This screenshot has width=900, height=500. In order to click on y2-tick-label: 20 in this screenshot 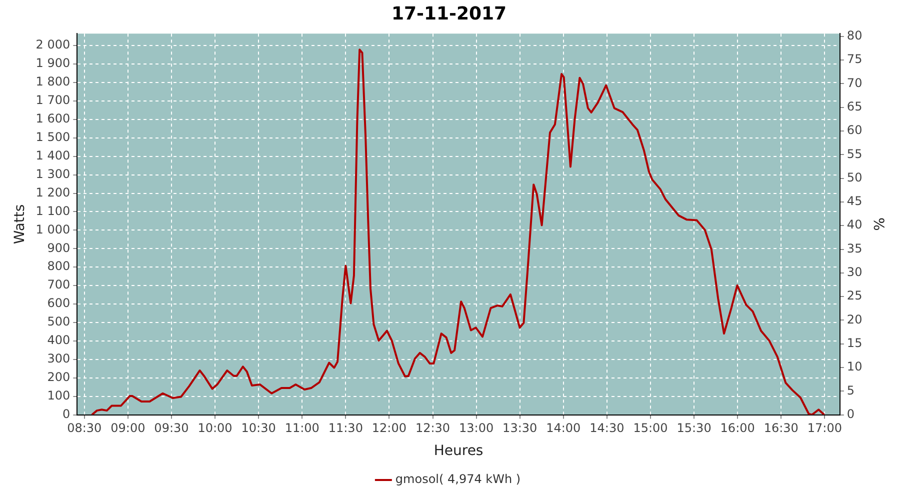, I will do `click(854, 319)`.